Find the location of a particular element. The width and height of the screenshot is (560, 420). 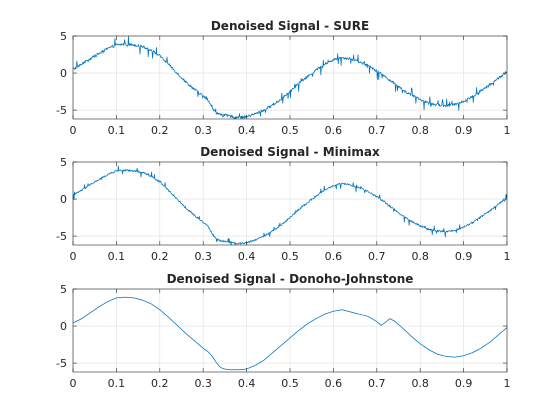

chart-title: Denoised Signal - SURE is located at coordinates (290, 26).